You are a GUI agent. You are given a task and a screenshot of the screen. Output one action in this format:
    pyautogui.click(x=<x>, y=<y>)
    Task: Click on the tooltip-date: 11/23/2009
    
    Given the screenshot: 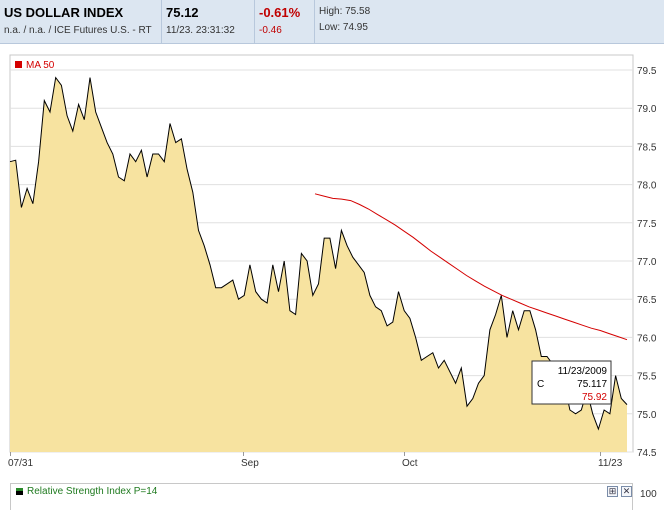 What is the action you would take?
    pyautogui.click(x=583, y=371)
    